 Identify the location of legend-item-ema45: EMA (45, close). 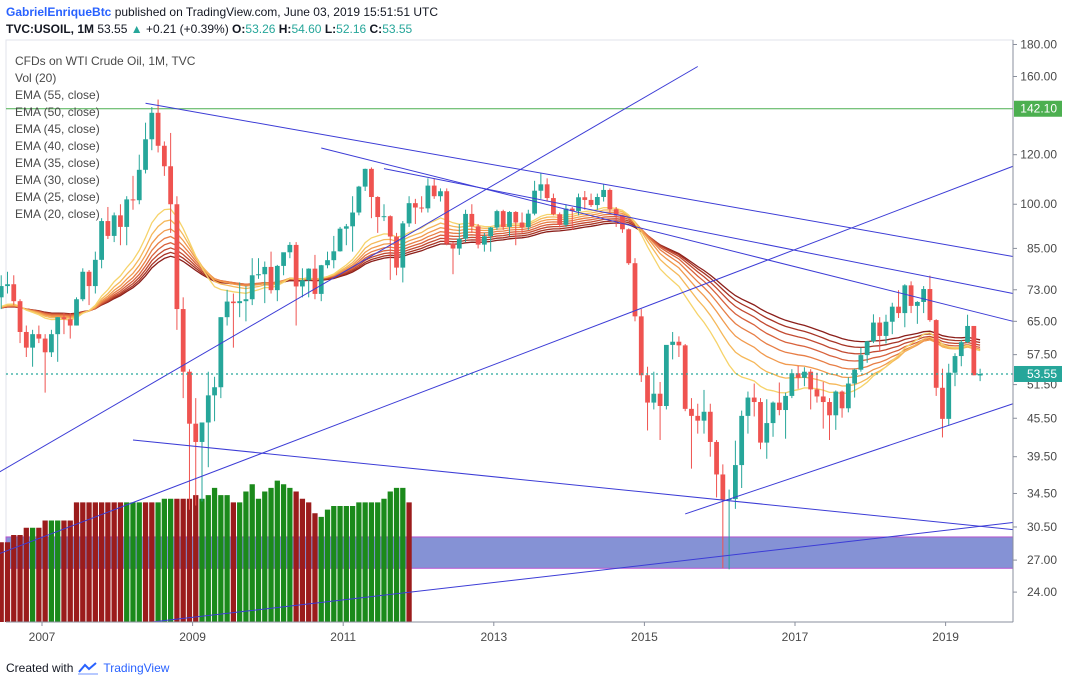
(57, 129).